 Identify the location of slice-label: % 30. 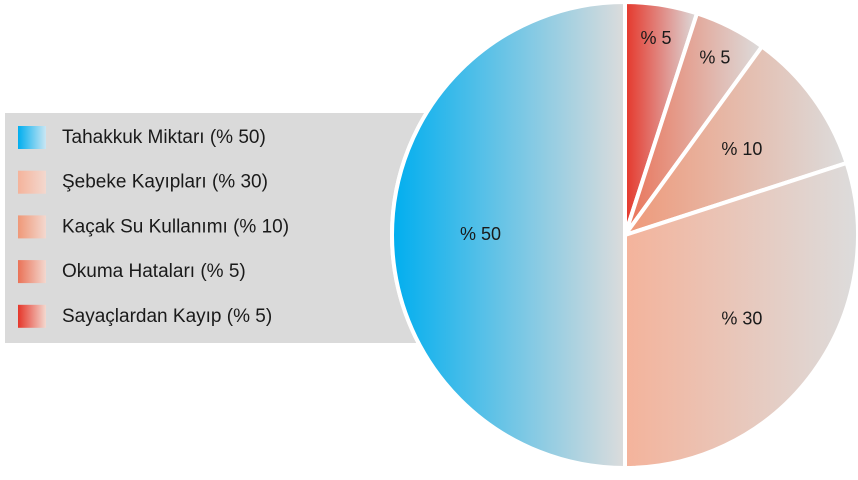
(741, 319).